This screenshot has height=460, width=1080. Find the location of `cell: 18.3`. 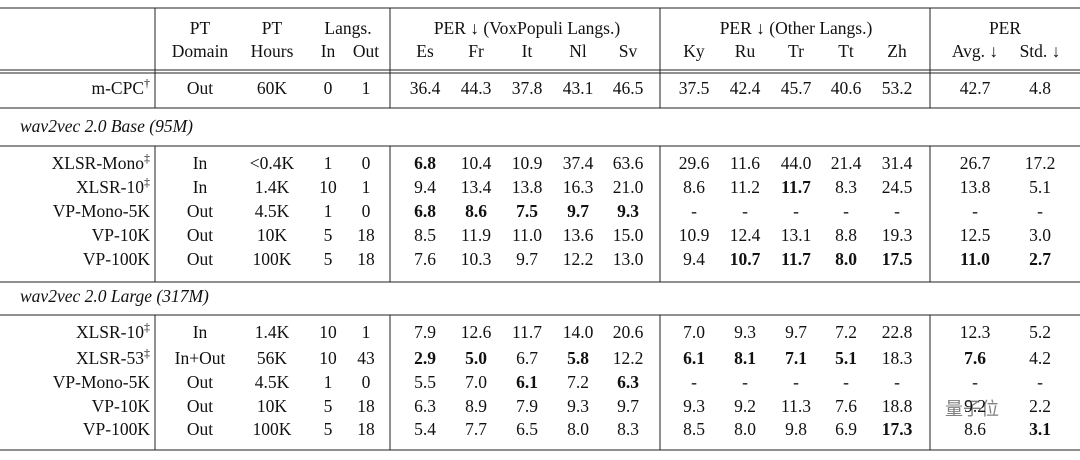

cell: 18.3 is located at coordinates (897, 358).